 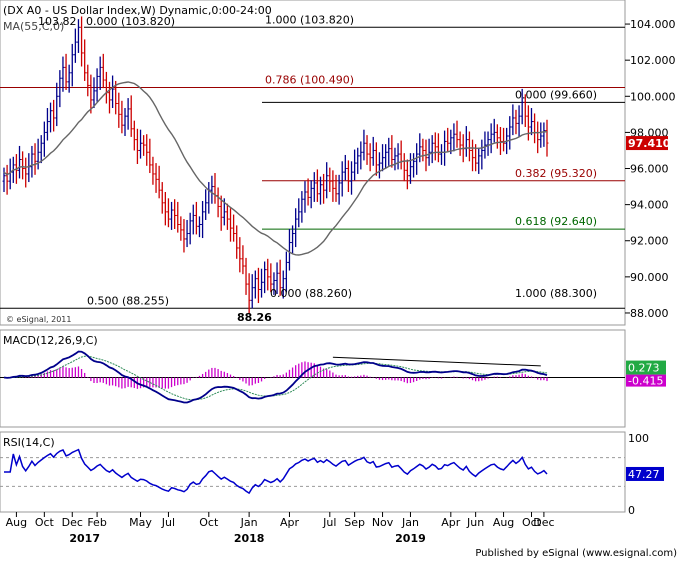 What do you see at coordinates (57, 21) in the screenshot?
I see `high-price-label: 103.82` at bounding box center [57, 21].